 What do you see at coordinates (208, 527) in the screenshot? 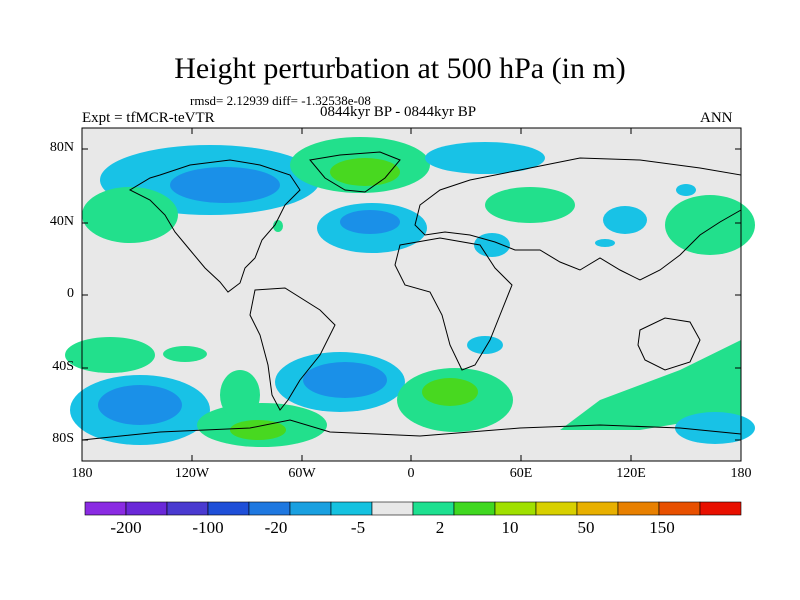
I see `colorbar-label: -100` at bounding box center [208, 527].